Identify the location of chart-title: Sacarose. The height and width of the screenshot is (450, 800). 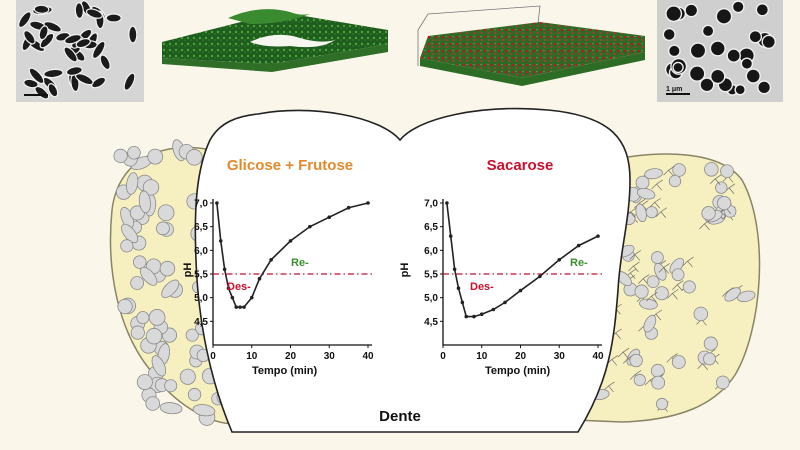
(520, 165).